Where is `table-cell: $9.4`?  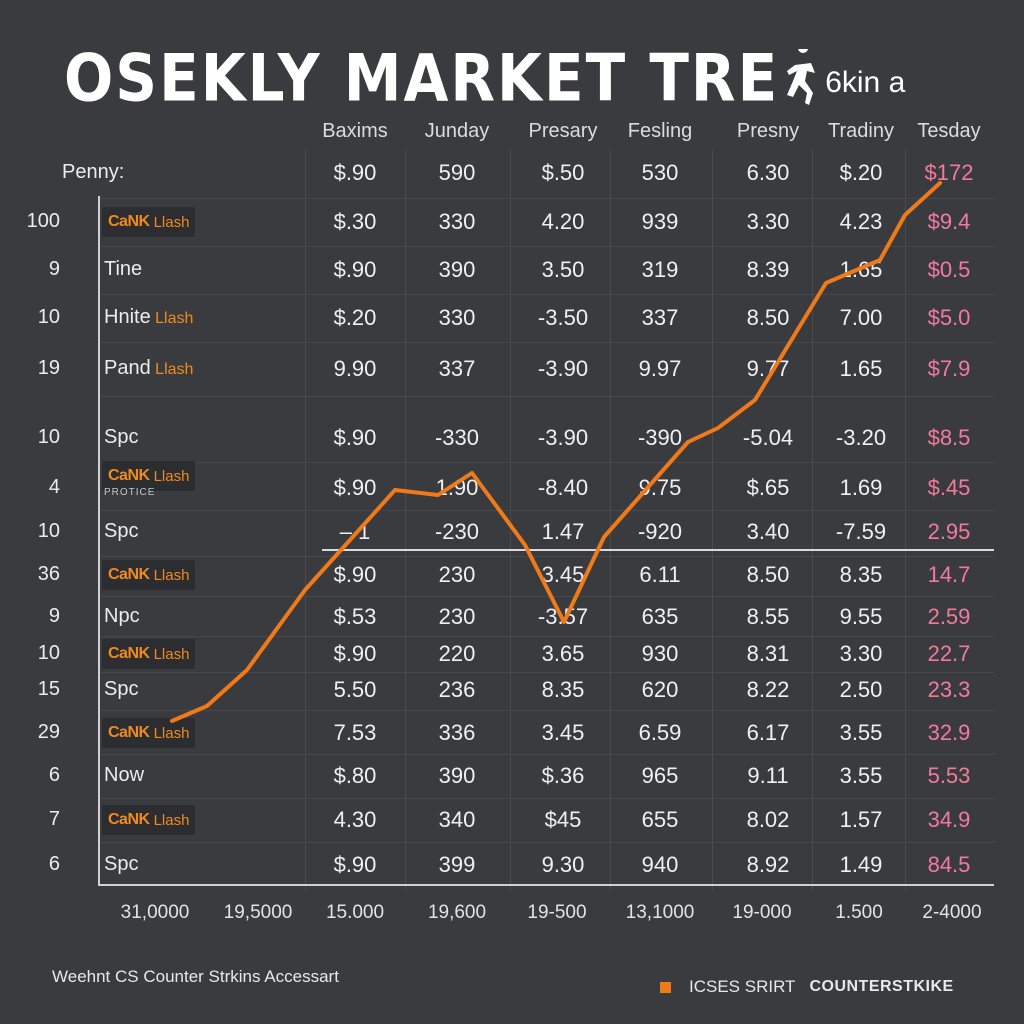 table-cell: $9.4 is located at coordinates (949, 221).